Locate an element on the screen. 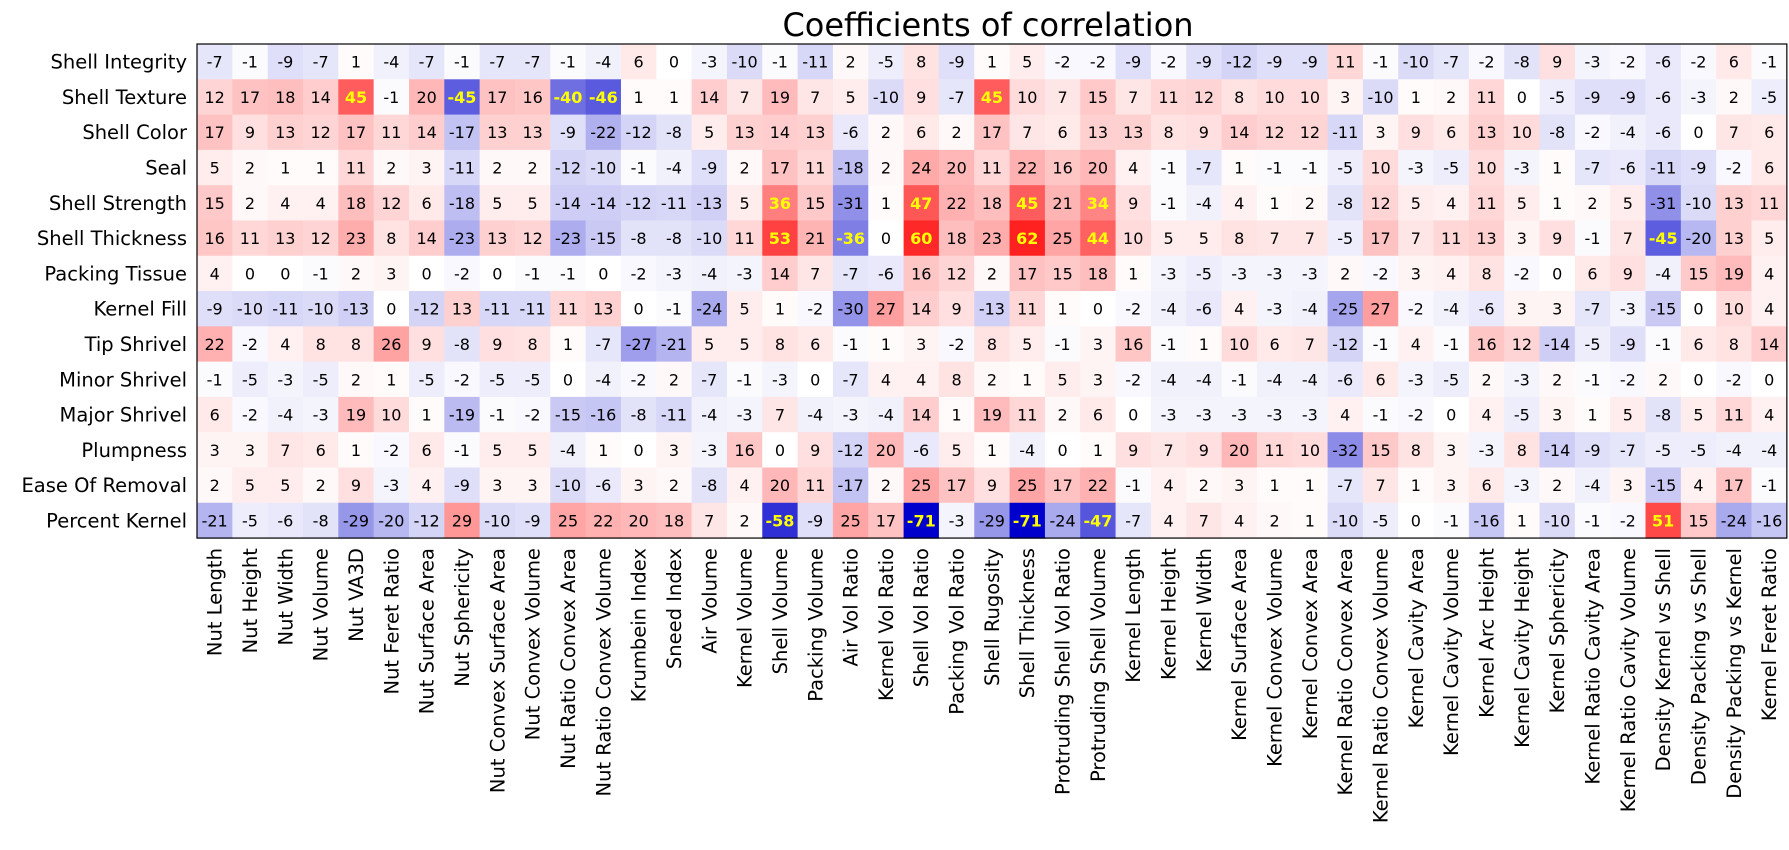 The image size is (1789, 850). cell-value-label: 17 is located at coordinates (214, 132).